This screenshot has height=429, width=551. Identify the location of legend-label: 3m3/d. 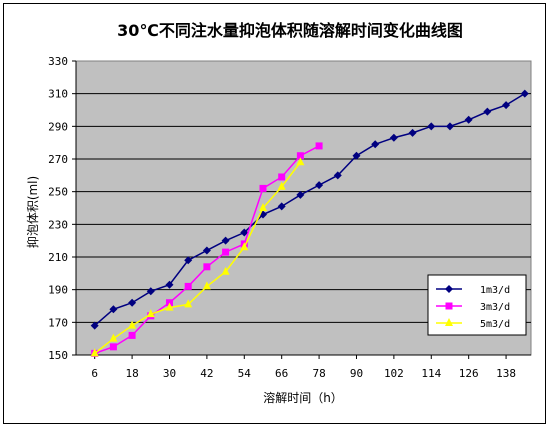
(495, 307).